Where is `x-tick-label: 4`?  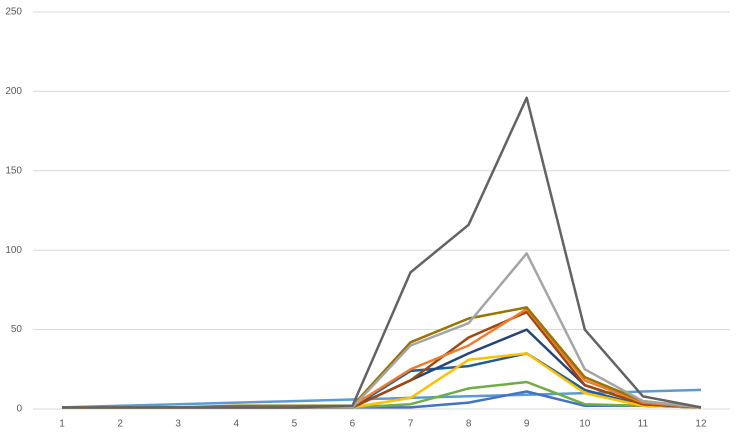
x-tick-label: 4 is located at coordinates (237, 424).